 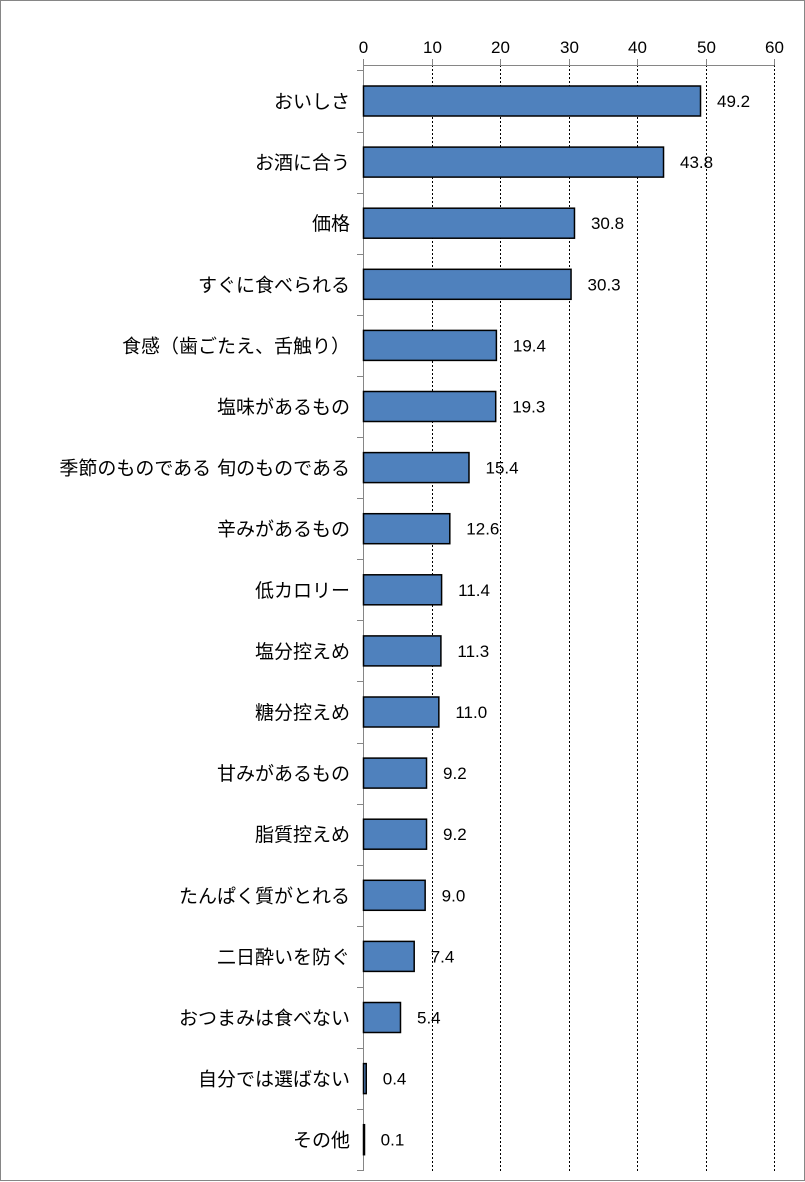 I want to click on x-tick-label: 10, so click(x=432, y=47).